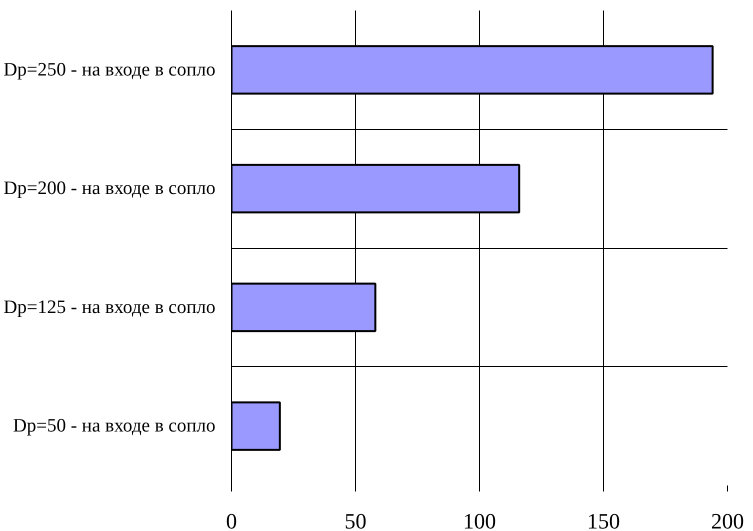 The width and height of the screenshot is (753, 531). I want to click on y-tick-label: Dp=200 - на входе в сопло, so click(110, 189).